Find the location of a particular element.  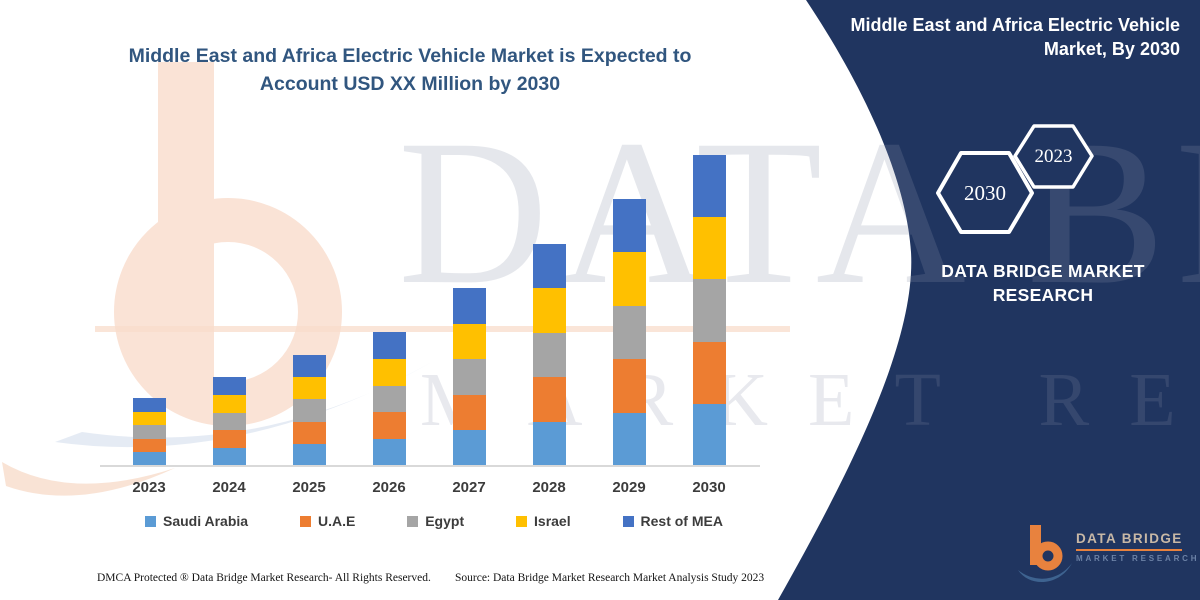

x-axis-label-2023: 2023 is located at coordinates (149, 487).